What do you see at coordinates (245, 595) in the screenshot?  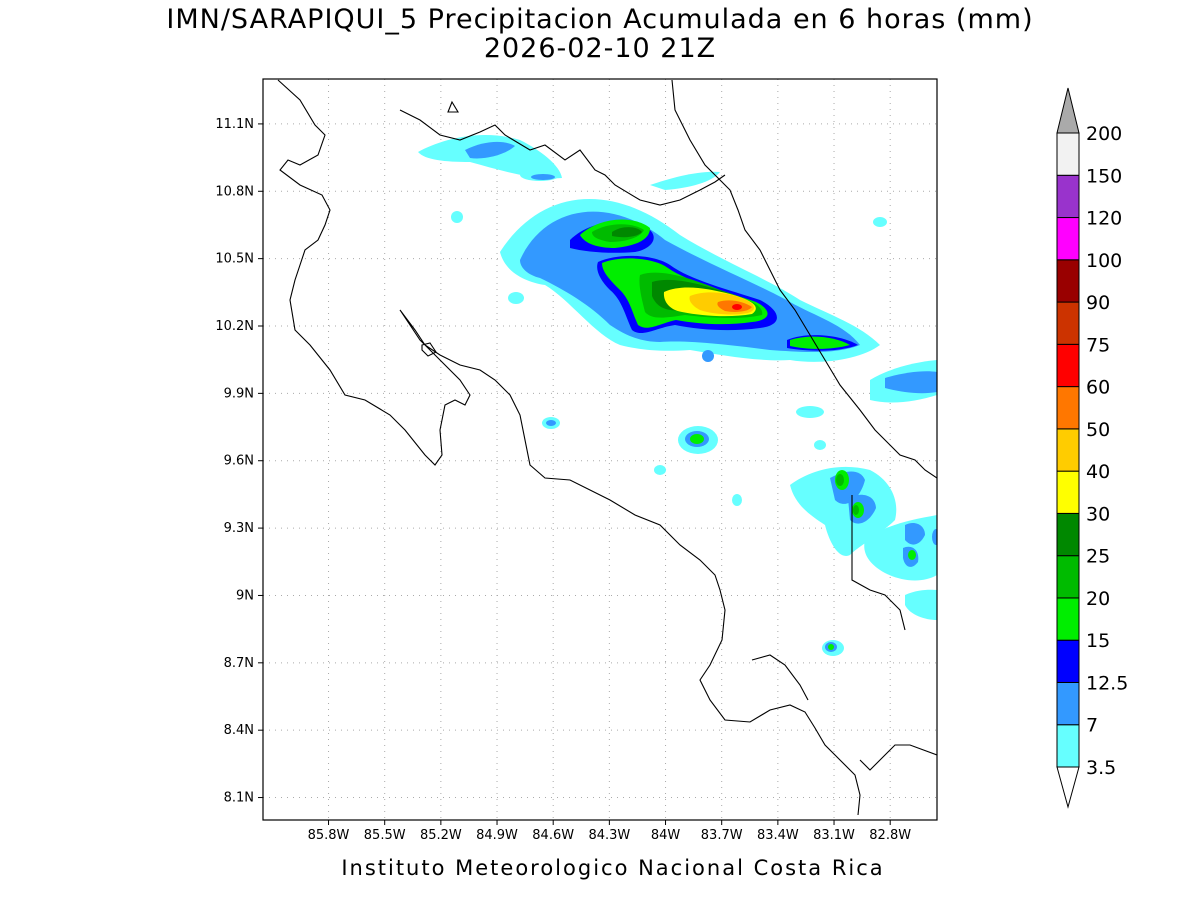 I see `lat-tick-label: 9N` at bounding box center [245, 595].